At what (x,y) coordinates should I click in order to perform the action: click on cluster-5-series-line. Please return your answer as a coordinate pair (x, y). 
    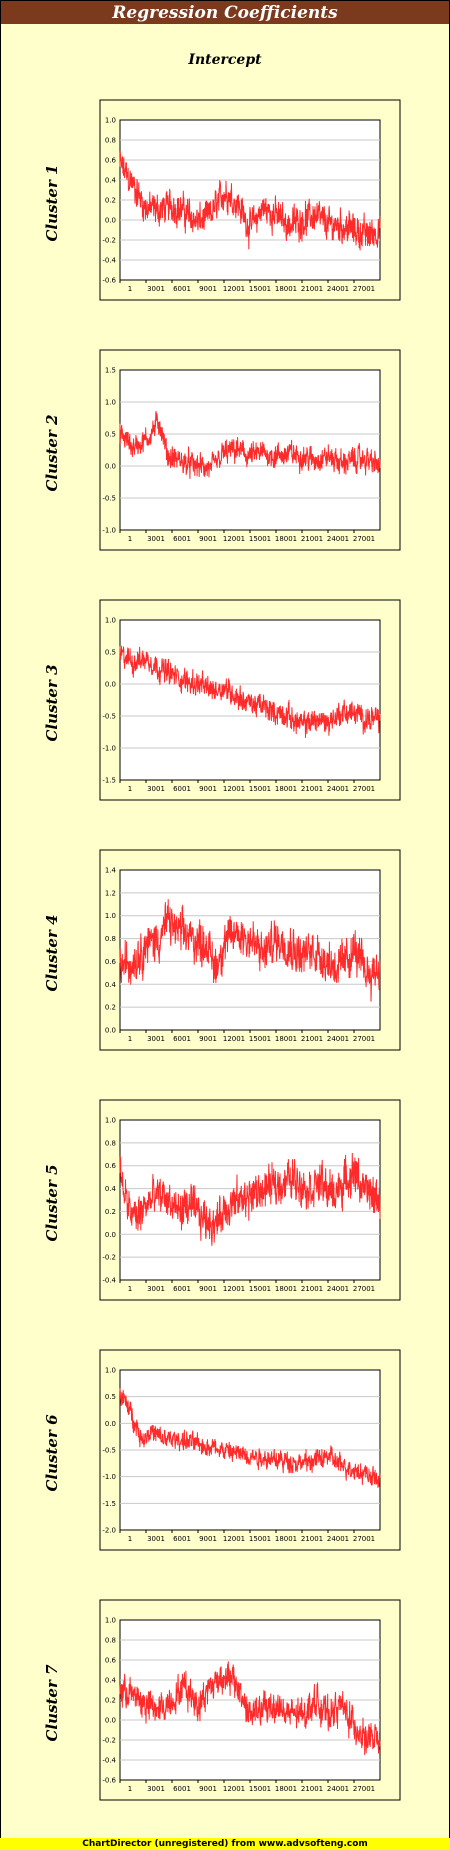
    Looking at the image, I should click on (250, 1199).